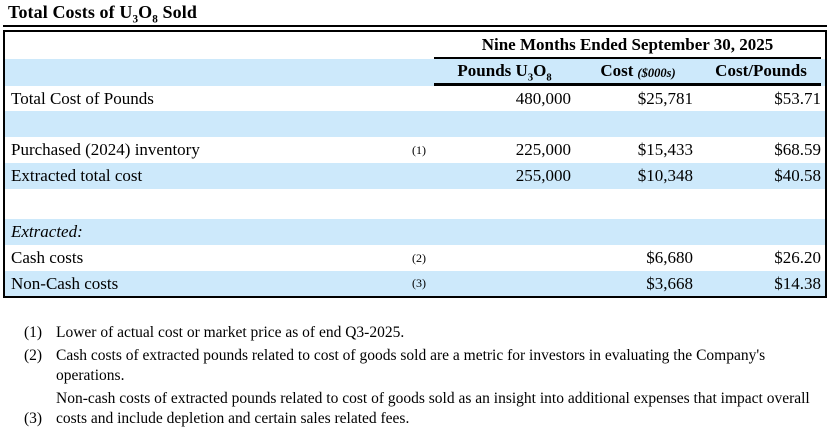 This screenshot has height=432, width=835. What do you see at coordinates (135, 19) in the screenshot?
I see `page-title-sub3: 3` at bounding box center [135, 19].